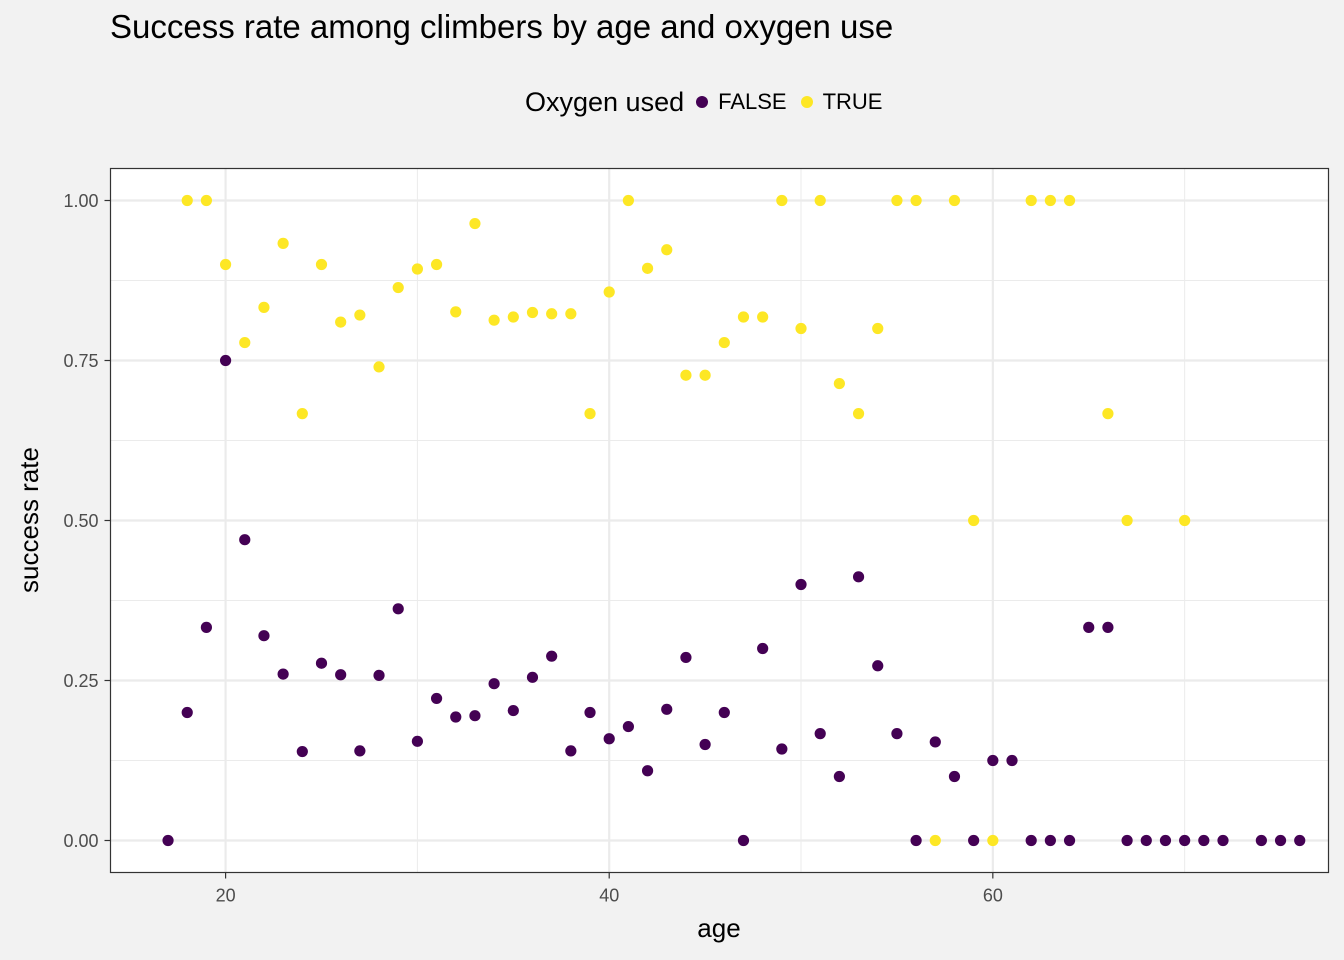  I want to click on legend-key-true-icon, so click(806, 102).